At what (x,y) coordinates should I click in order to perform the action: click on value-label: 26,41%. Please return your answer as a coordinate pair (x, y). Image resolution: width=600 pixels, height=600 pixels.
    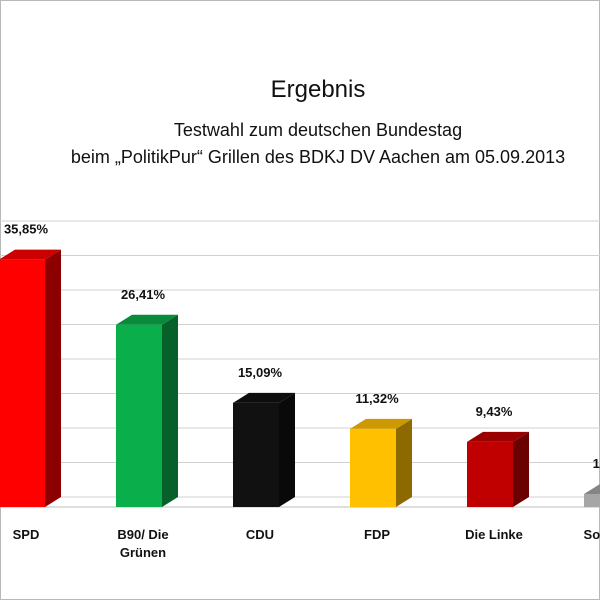
    Looking at the image, I should click on (143, 294).